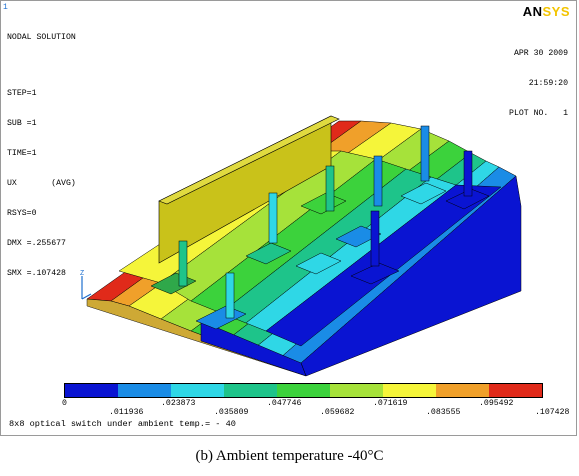  What do you see at coordinates (22, 123) in the screenshot?
I see `sub-value: SUB =1` at bounding box center [22, 123].